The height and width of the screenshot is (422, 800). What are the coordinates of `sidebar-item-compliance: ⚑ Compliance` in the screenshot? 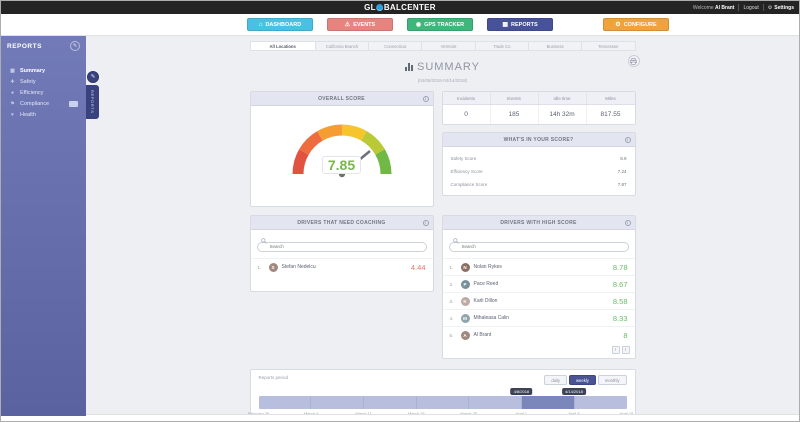 It's located at (43, 103).